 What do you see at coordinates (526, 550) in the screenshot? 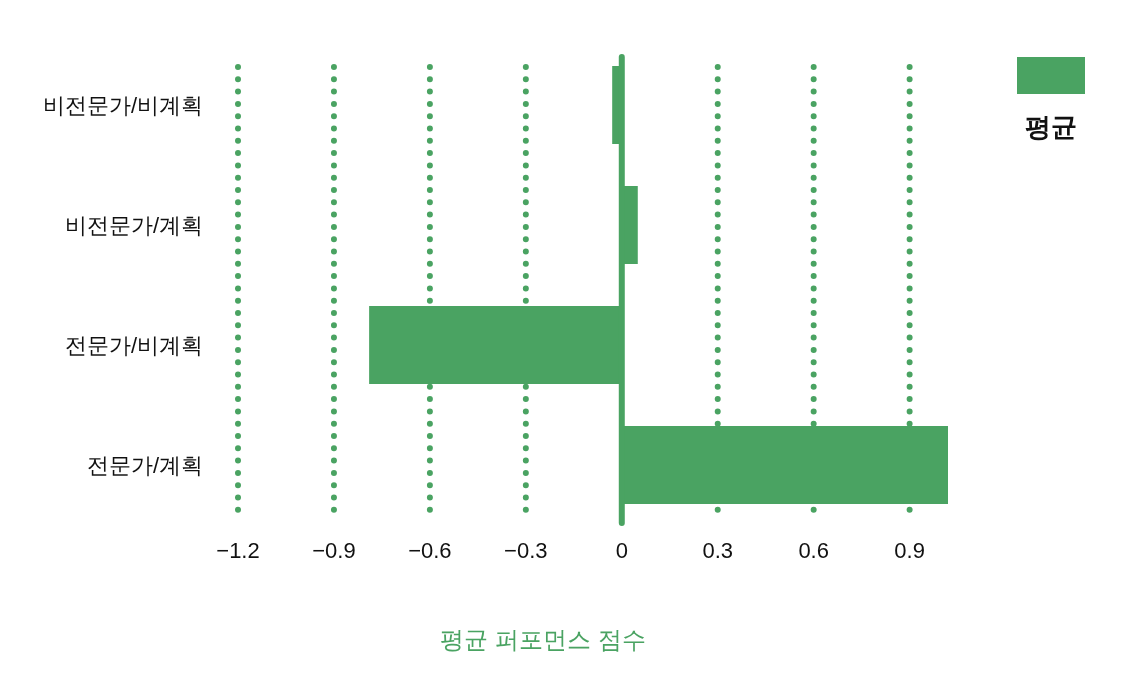
I see `x-tick-label: −0.3` at bounding box center [526, 550].